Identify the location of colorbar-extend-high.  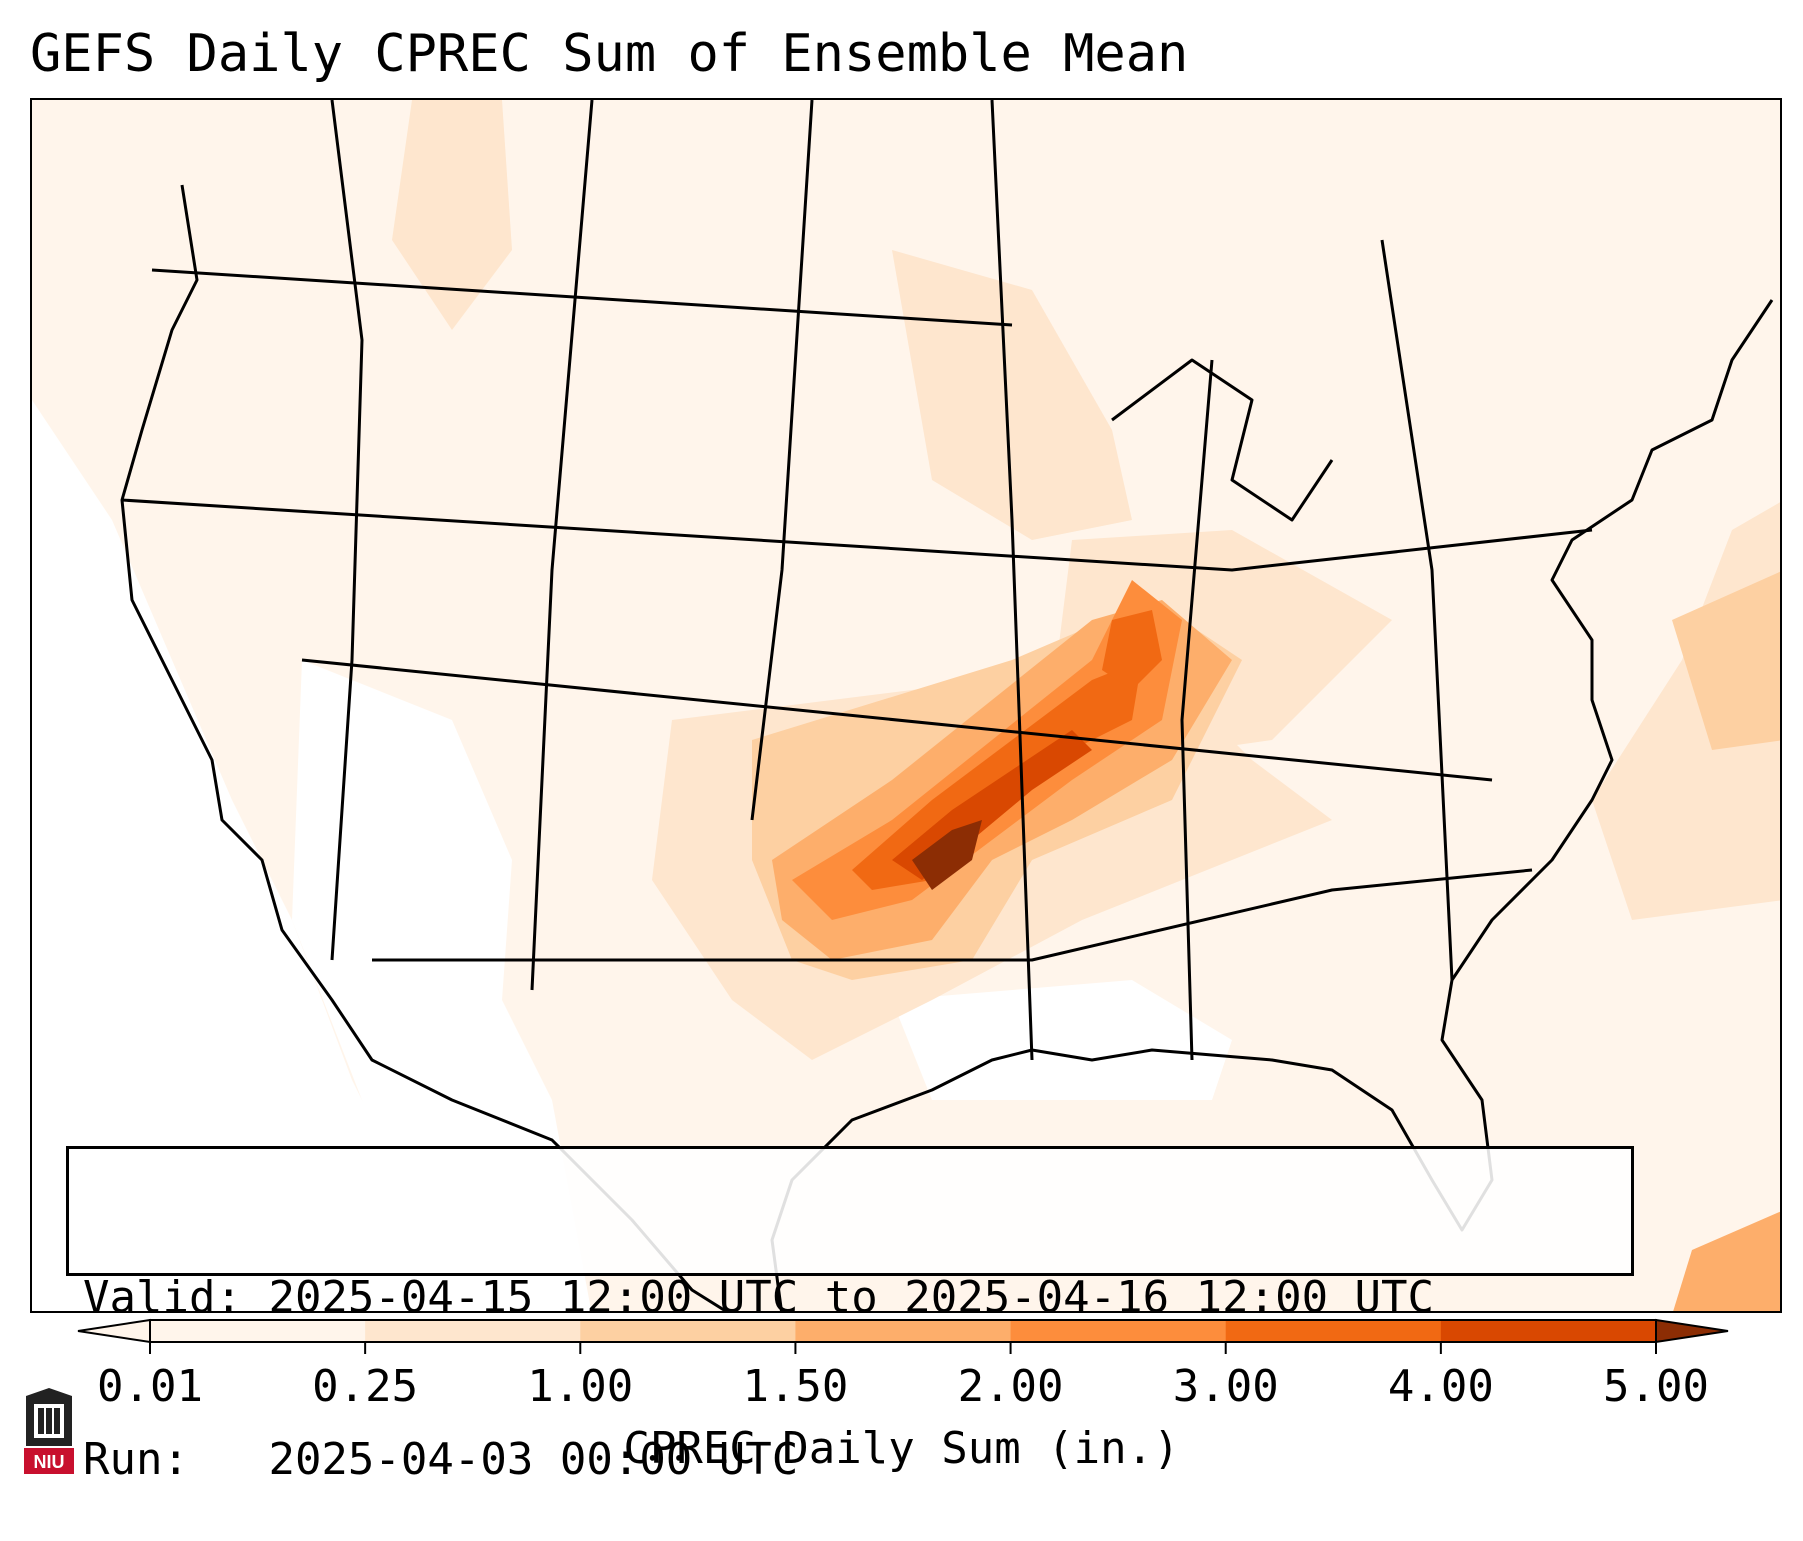
(1692, 1331).